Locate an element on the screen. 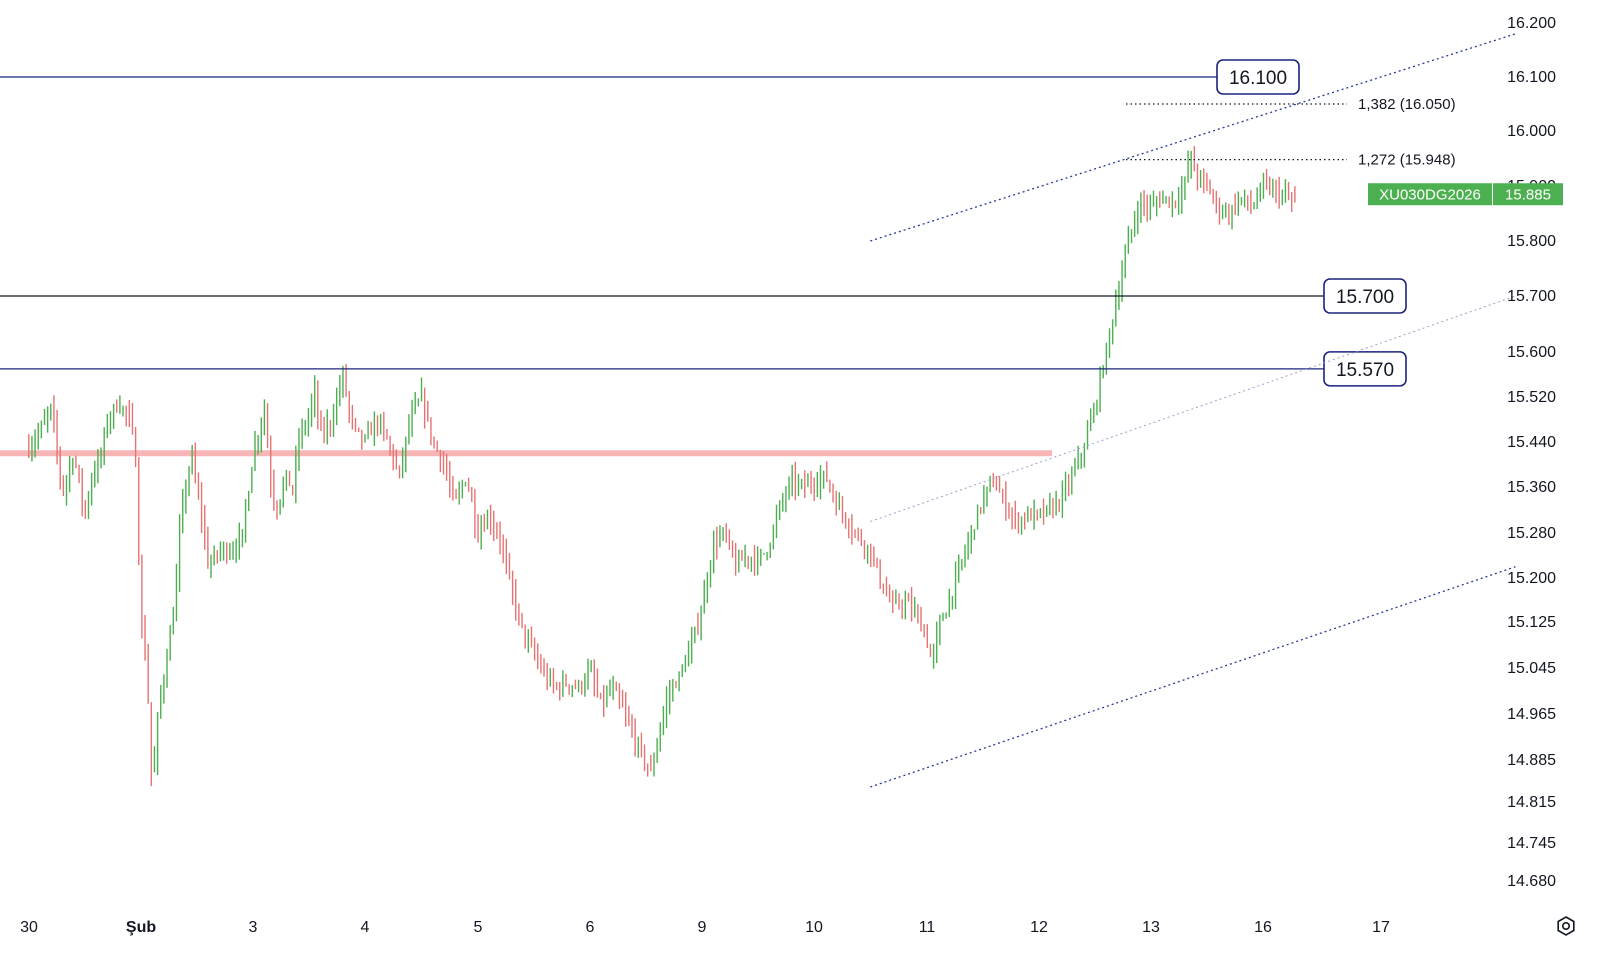 This screenshot has height=961, width=1600. y-tick-label: 15.800 is located at coordinates (1531, 241).